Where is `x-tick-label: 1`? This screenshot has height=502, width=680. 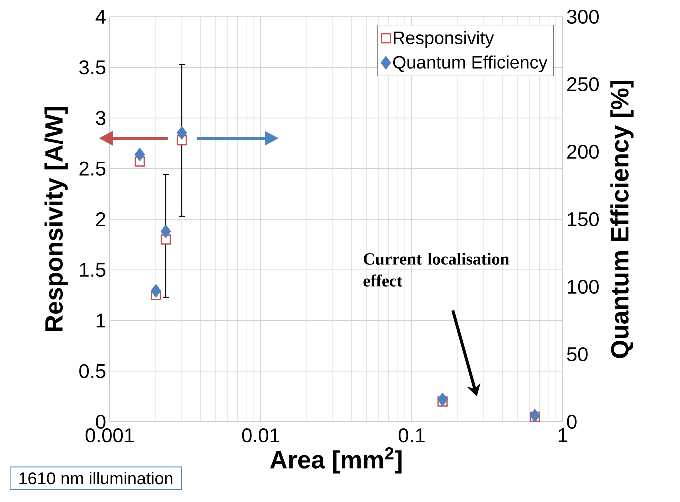 x-tick-label: 1 is located at coordinates (563, 435).